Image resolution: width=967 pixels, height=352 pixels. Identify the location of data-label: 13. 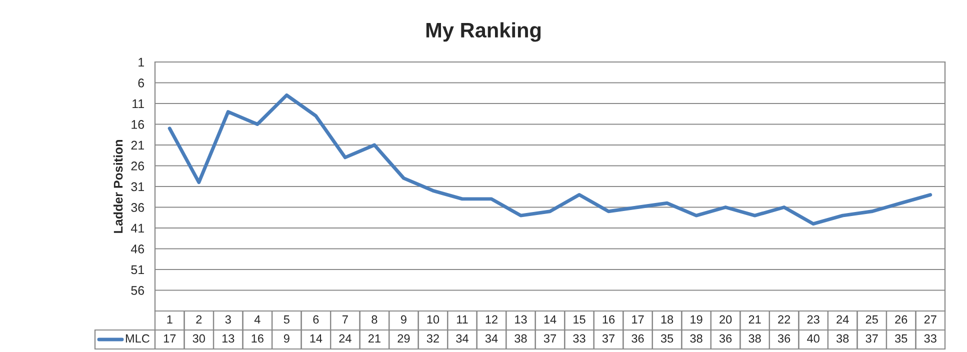
(228, 338).